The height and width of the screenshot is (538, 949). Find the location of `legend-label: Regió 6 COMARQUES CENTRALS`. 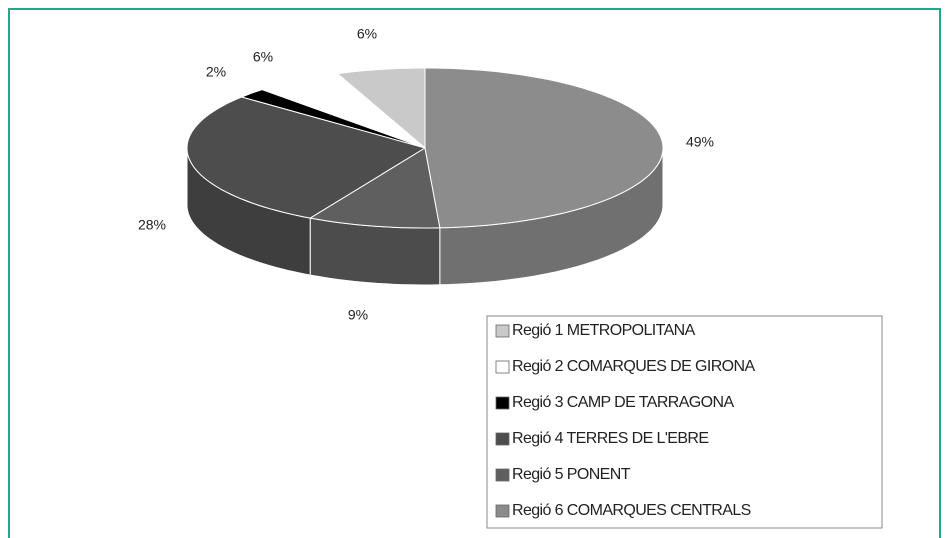

legend-label: Regió 6 COMARQUES CENTRALS is located at coordinates (631, 510).